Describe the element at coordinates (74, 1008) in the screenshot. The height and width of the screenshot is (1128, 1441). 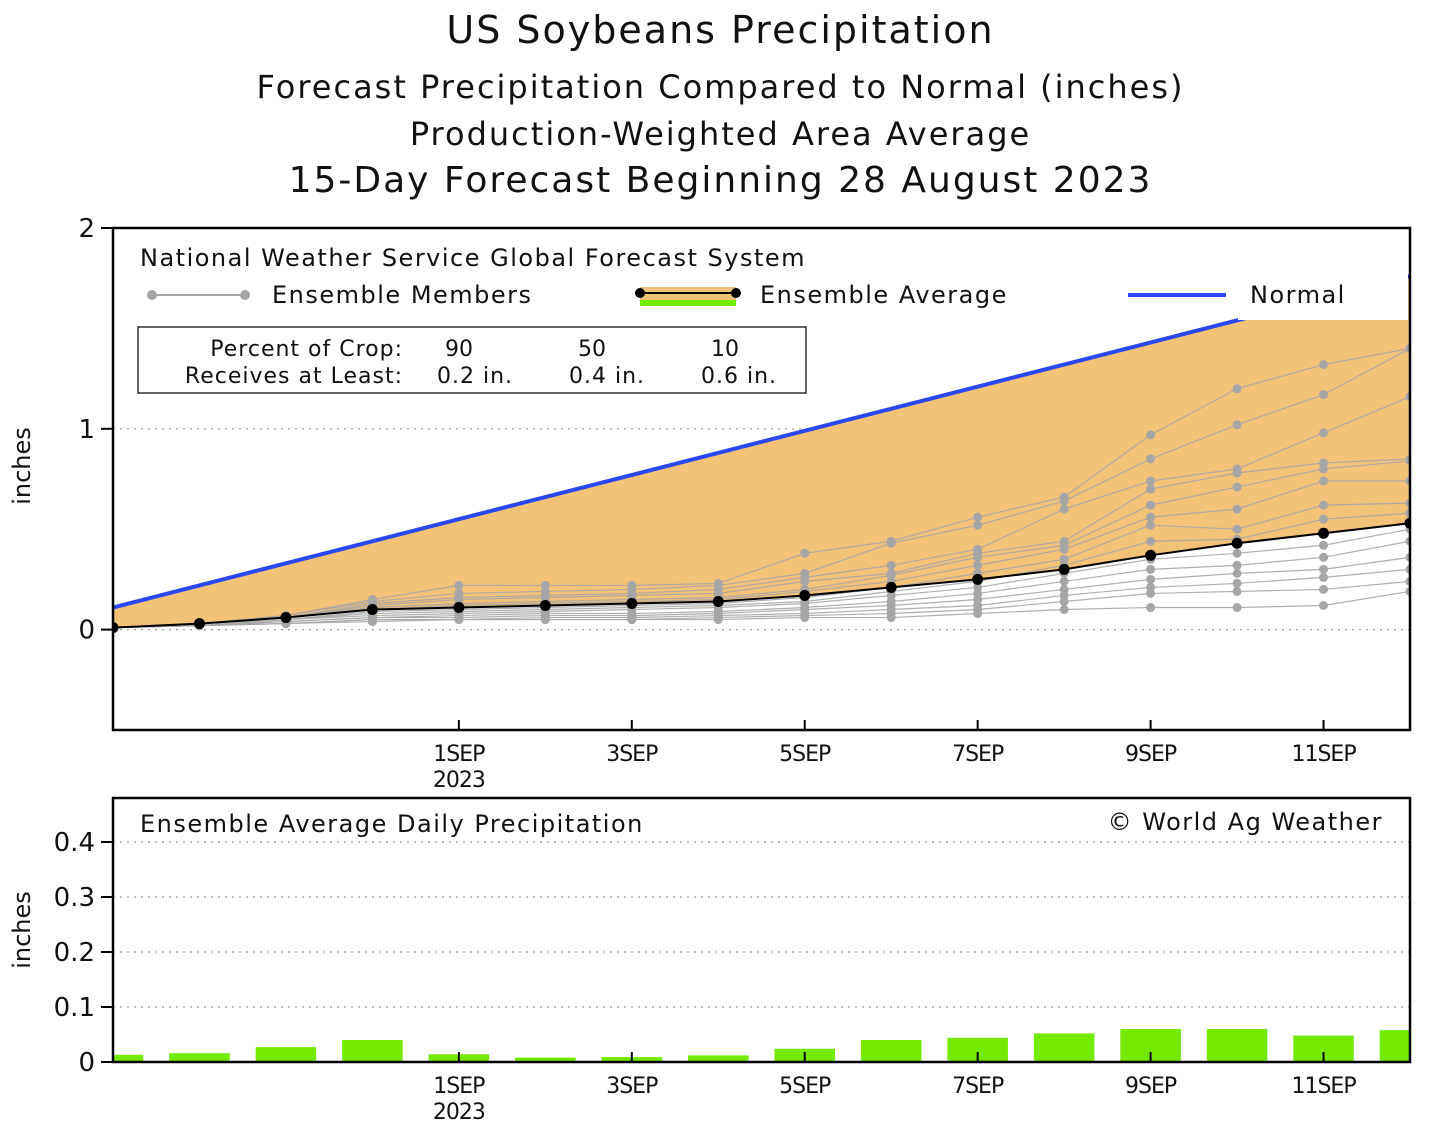
I see `bottom-ytick-label: 0.1` at that location.